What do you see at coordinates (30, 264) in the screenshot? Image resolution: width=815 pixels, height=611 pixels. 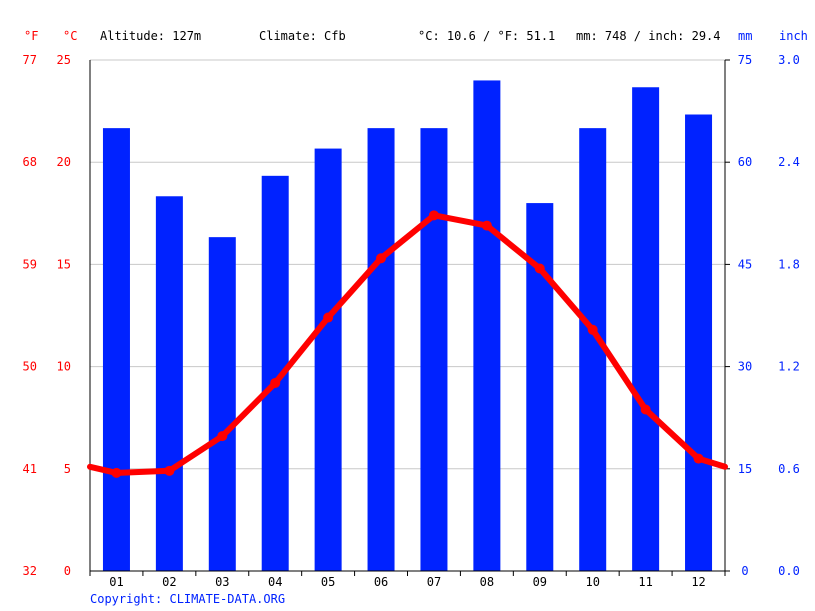 I see `fahrenheit-tick-label: 59` at bounding box center [30, 264].